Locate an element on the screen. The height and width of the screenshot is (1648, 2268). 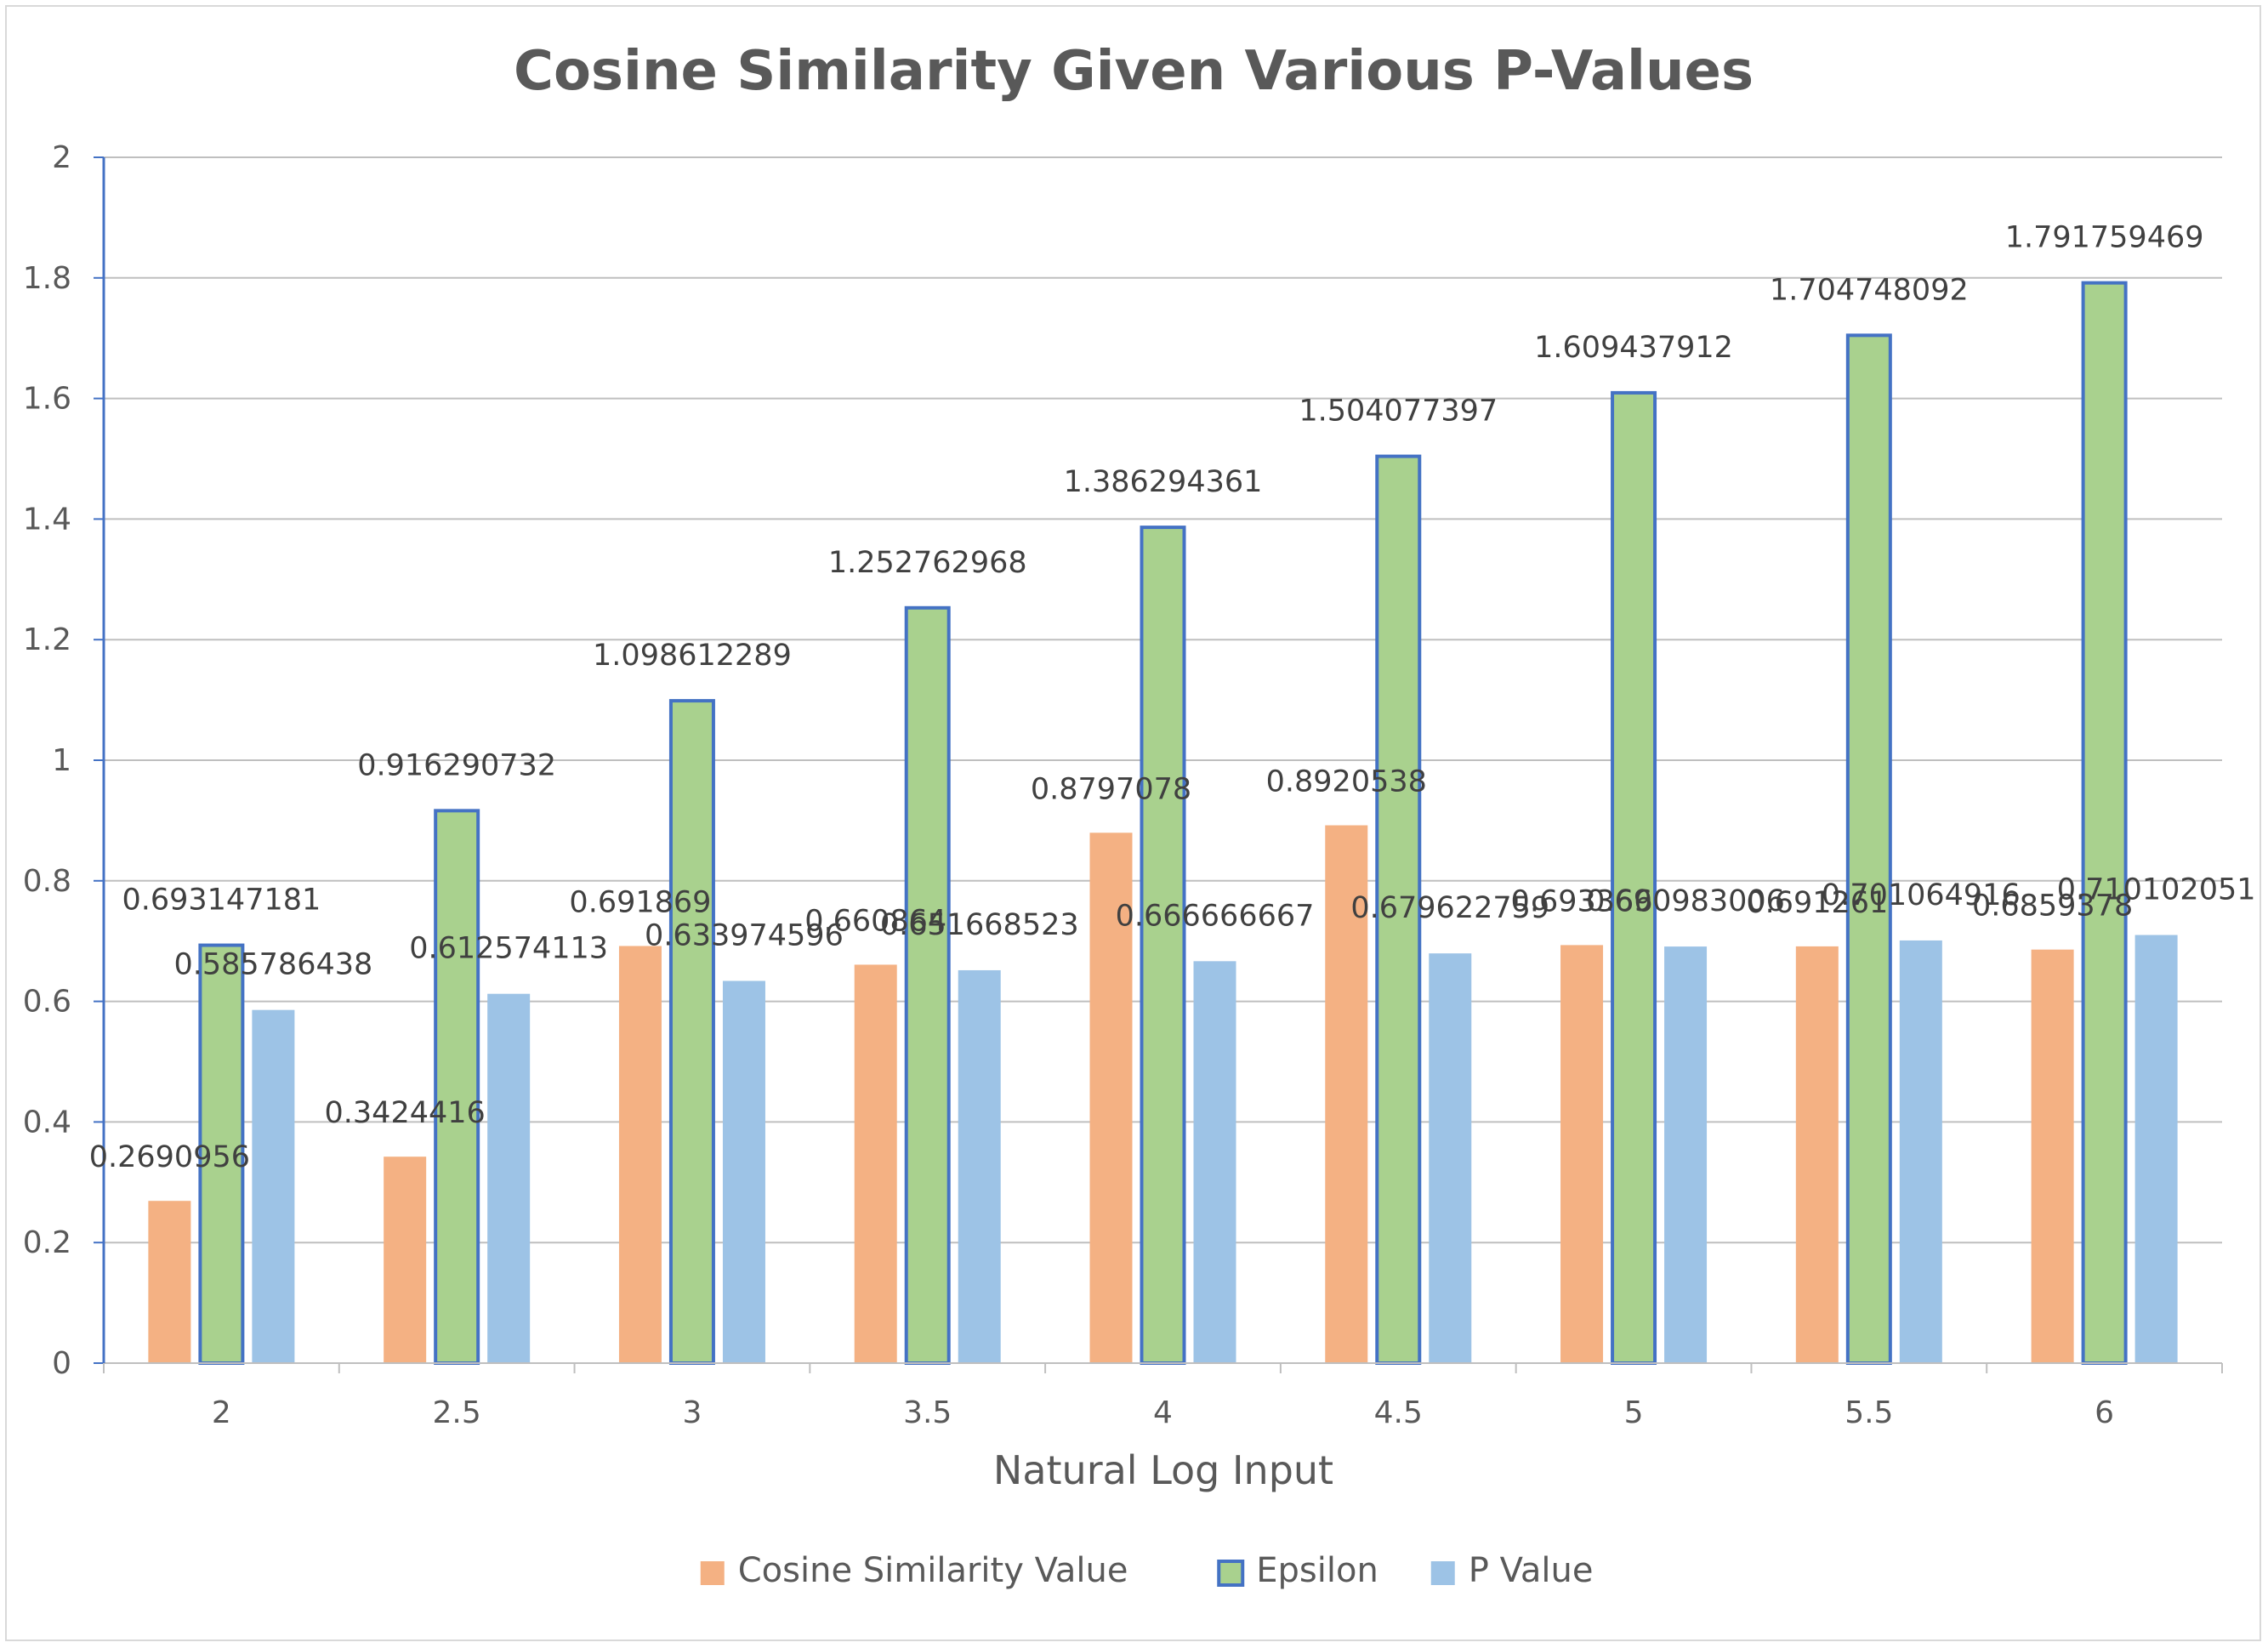
data-label: 0.691261 is located at coordinates (1817, 903).